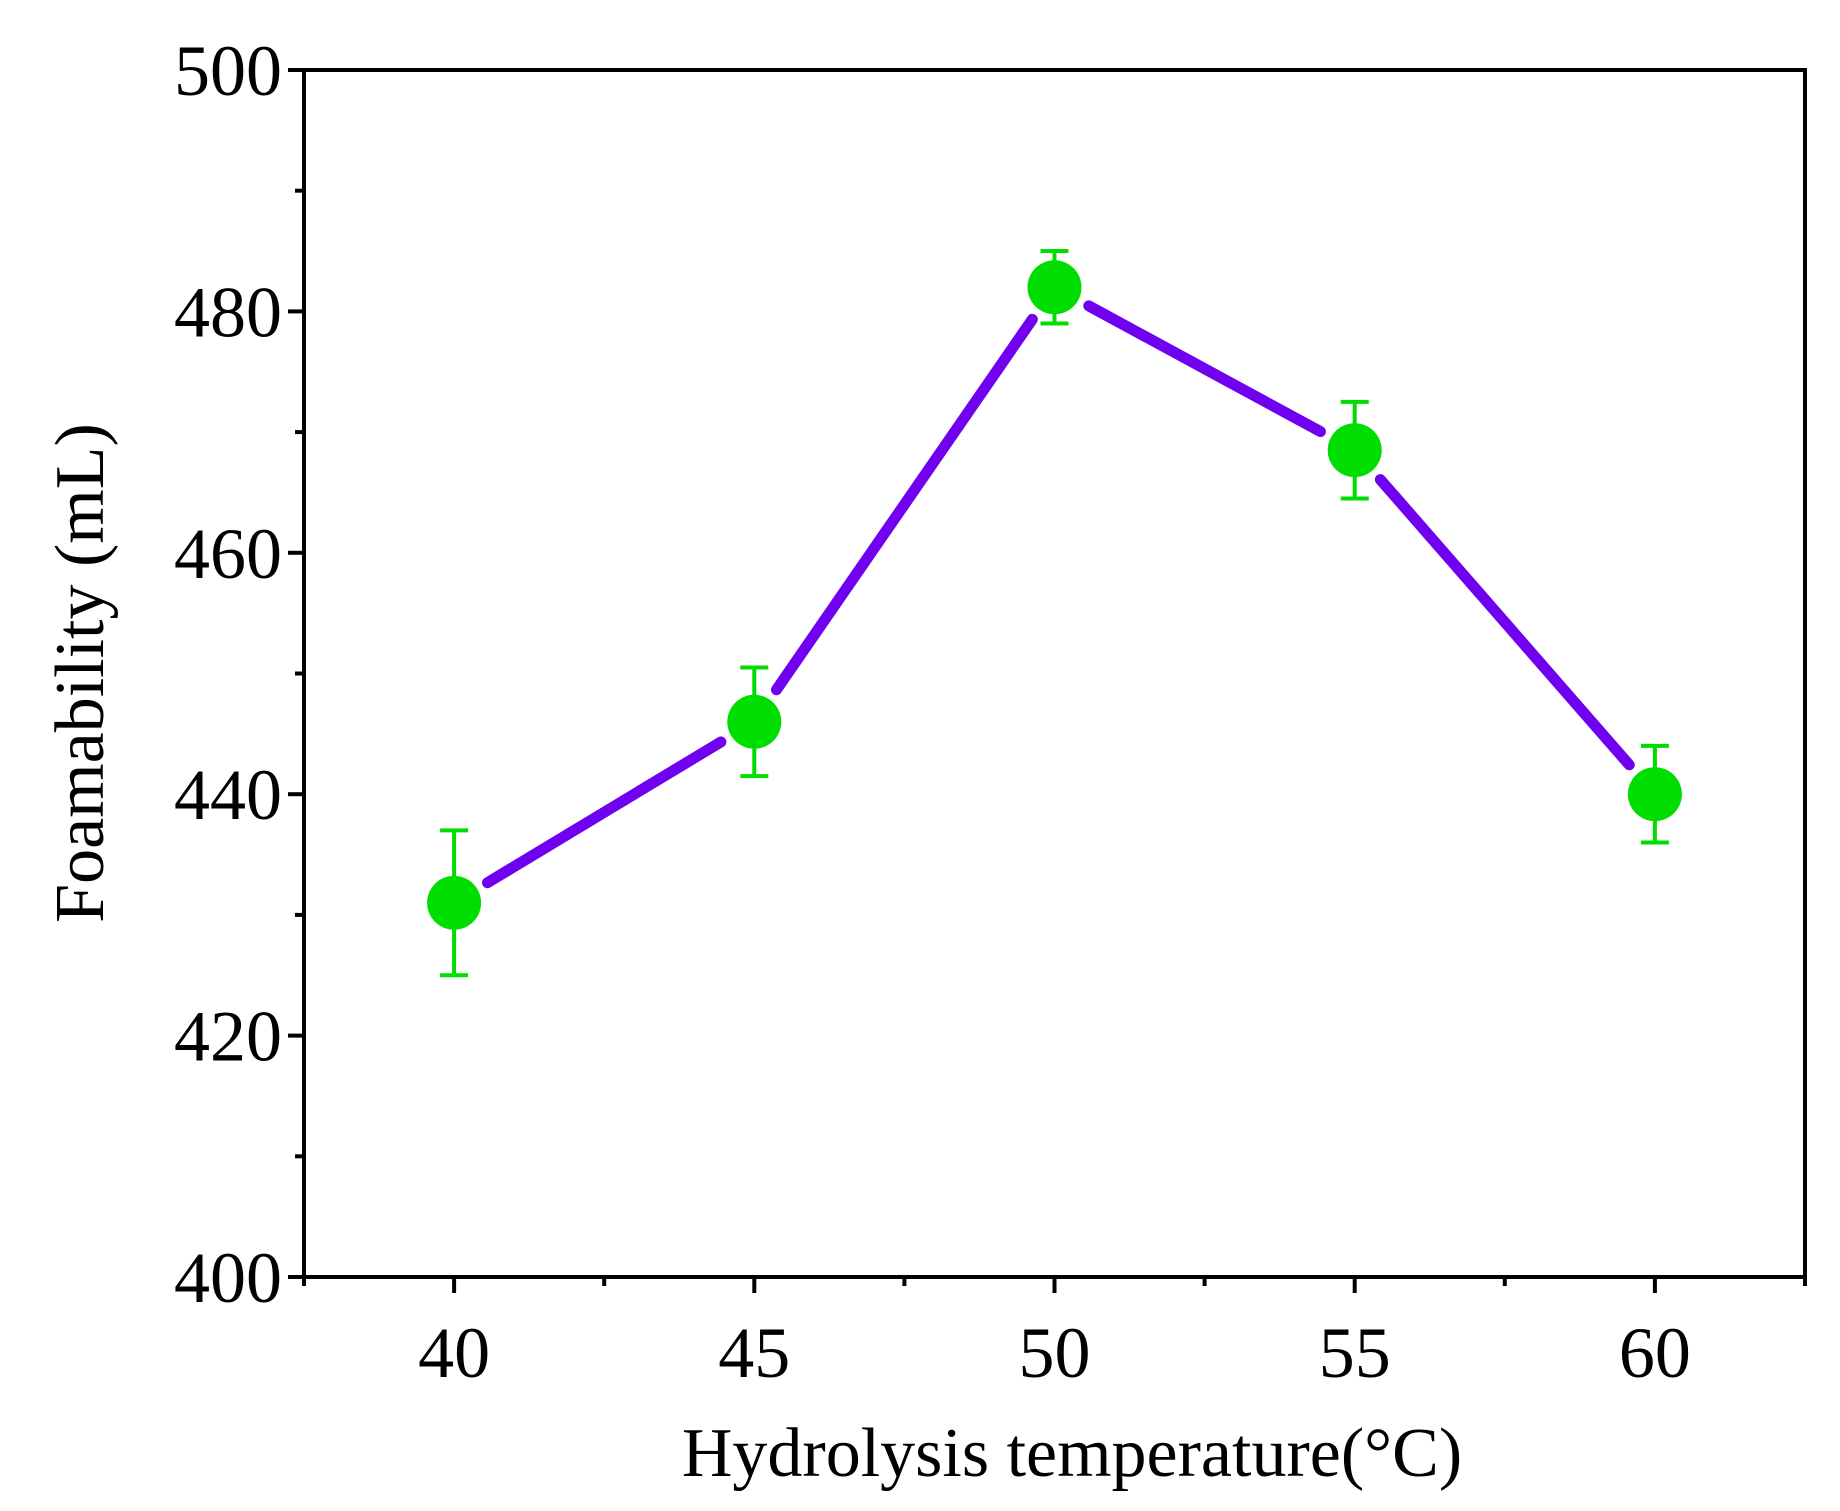 This screenshot has height=1511, width=1840. What do you see at coordinates (228, 71) in the screenshot?
I see `y-tick-label: 500` at bounding box center [228, 71].